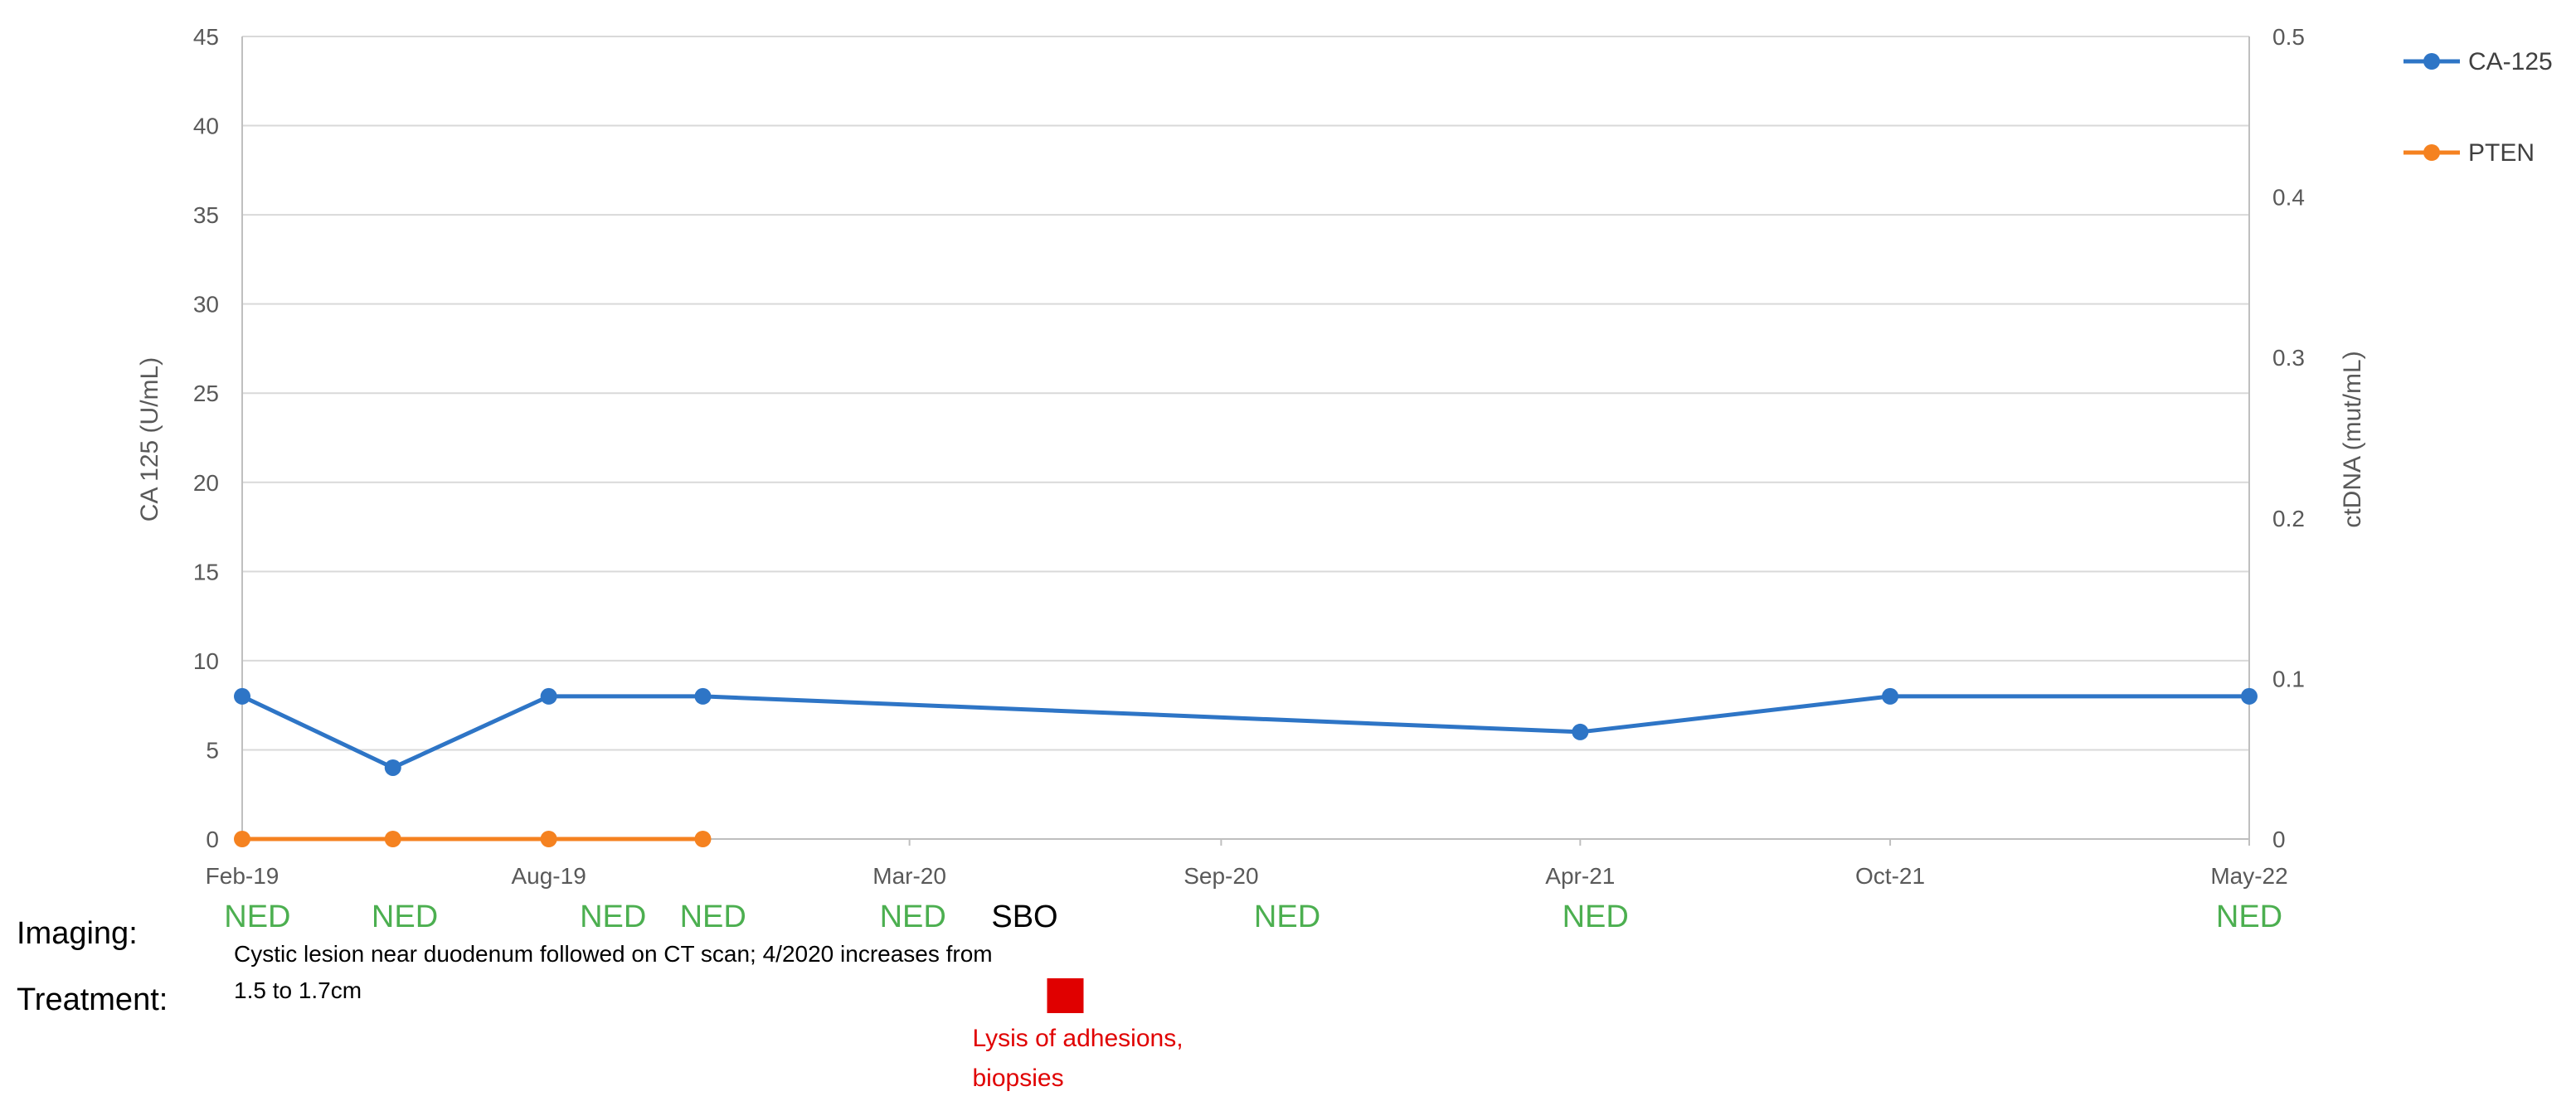 The width and height of the screenshot is (2576, 1101). What do you see at coordinates (1890, 876) in the screenshot?
I see `x-tick-label-5: Oct-21` at bounding box center [1890, 876].